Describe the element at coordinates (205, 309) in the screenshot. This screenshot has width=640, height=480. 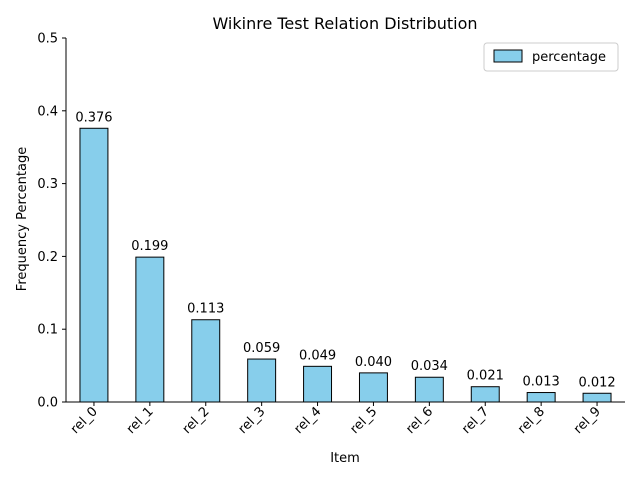
I see `data-label-rel_2: 0.113` at that location.